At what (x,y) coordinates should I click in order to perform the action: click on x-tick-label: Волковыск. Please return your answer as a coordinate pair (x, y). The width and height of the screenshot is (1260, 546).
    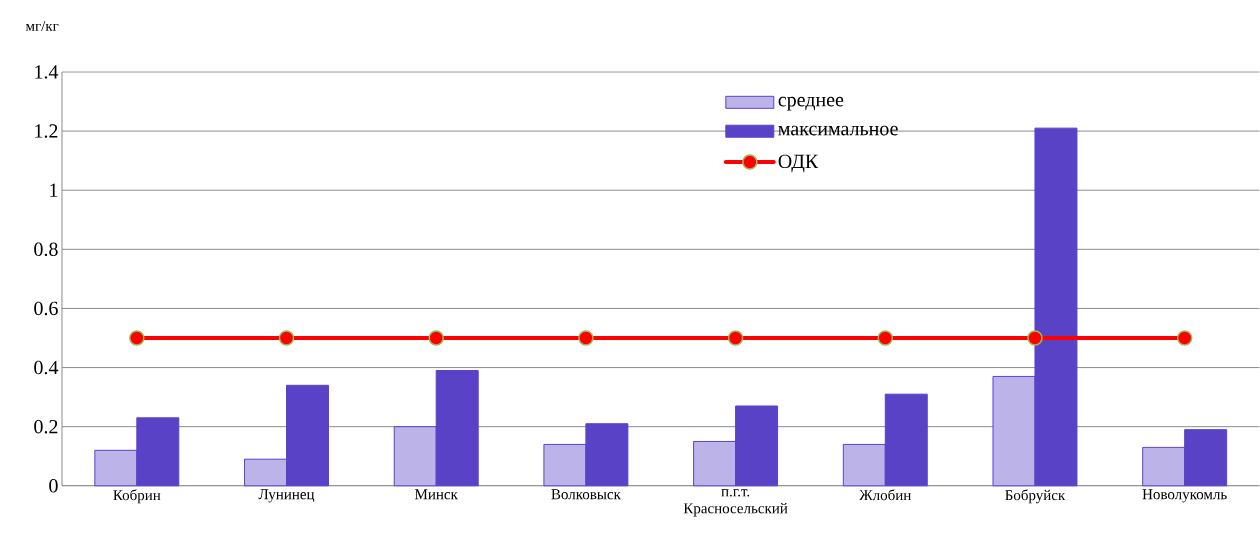
    Looking at the image, I should click on (586, 494).